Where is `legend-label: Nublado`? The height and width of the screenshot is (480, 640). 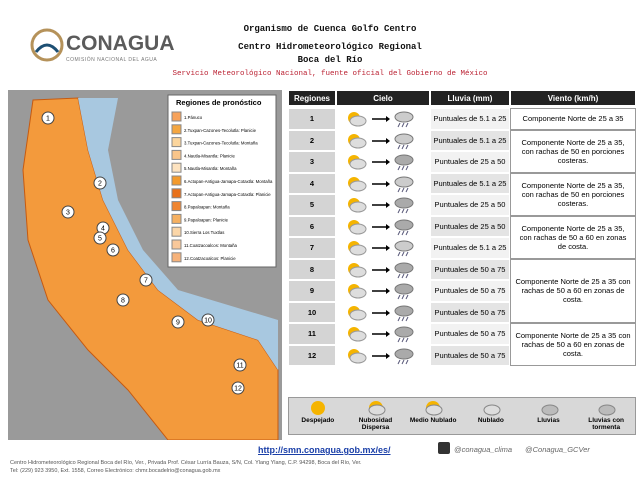
legend-label: Nublado is located at coordinates (490, 420).